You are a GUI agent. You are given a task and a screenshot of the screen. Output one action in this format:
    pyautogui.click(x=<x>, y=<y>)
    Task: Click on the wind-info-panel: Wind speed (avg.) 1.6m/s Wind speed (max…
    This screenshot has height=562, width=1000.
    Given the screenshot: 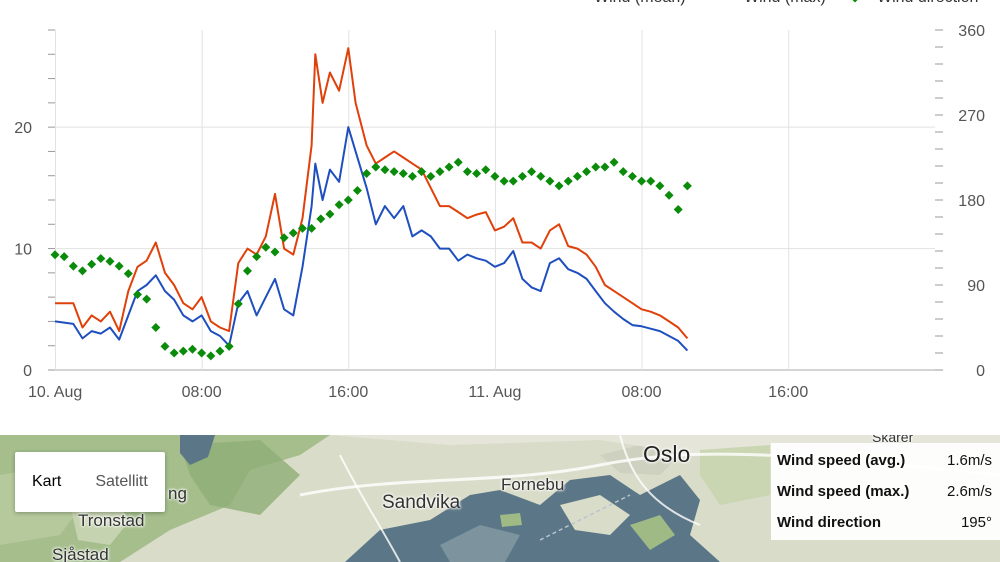 What is the action you would take?
    pyautogui.click(x=885, y=491)
    